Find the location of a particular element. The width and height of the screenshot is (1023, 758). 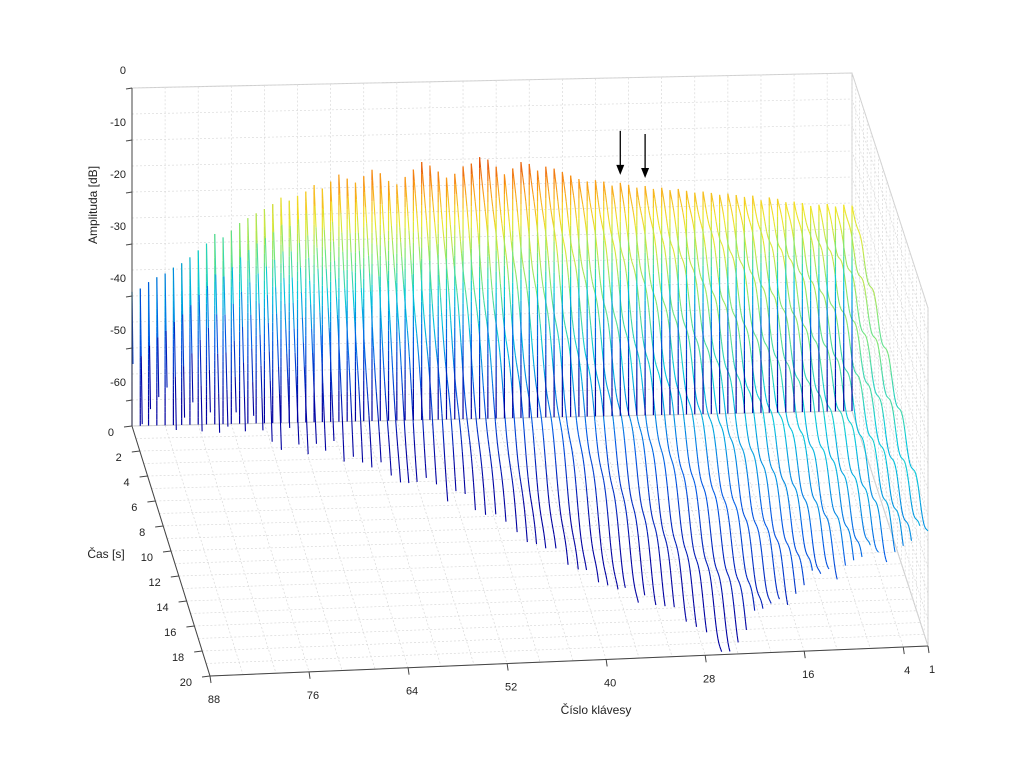

floor-grid-time is located at coordinates (565, 648).